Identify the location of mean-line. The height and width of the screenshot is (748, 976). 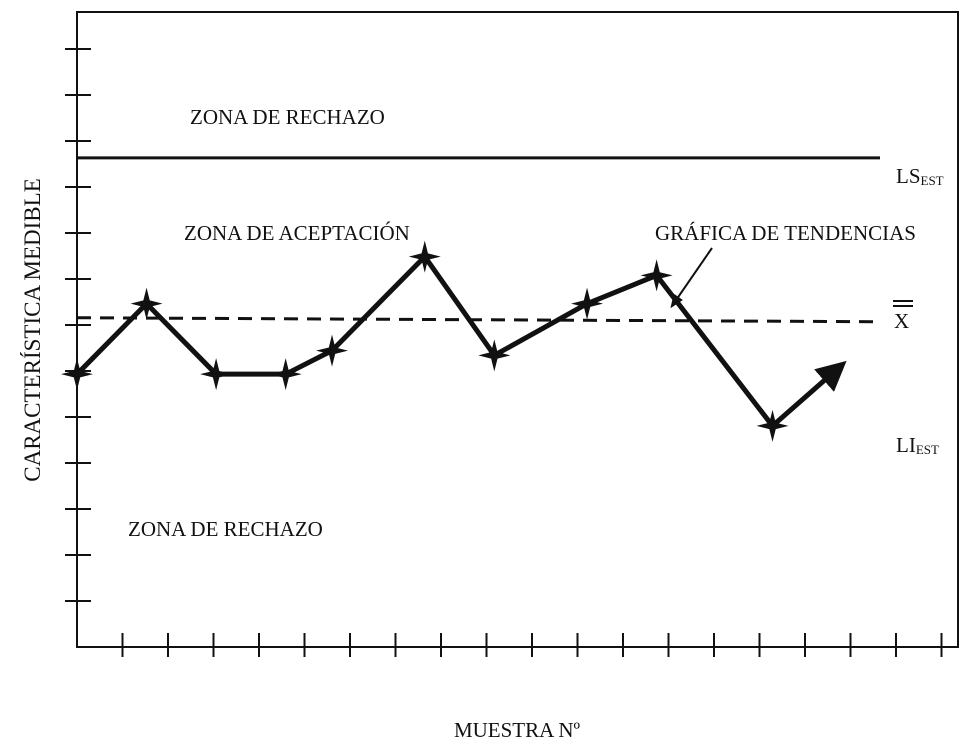
(478, 320).